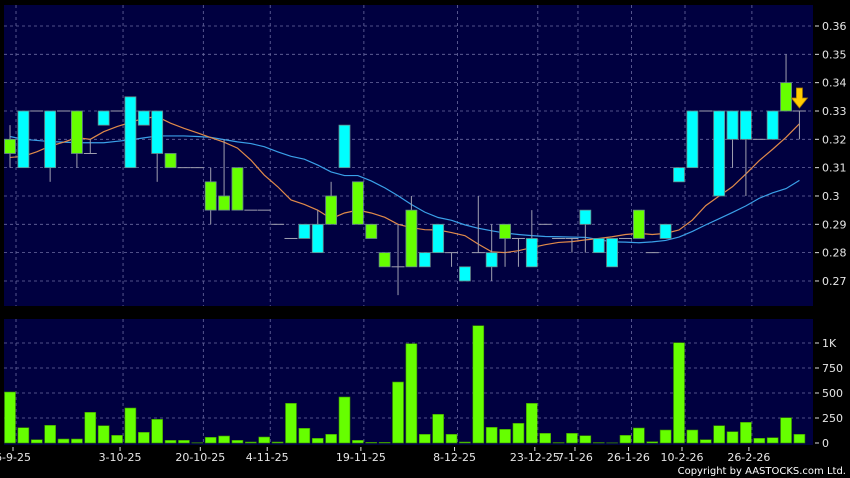 This screenshot has width=850, height=478. What do you see at coordinates (15, 457) in the screenshot?
I see `date-tick-label: 6-9-25` at bounding box center [15, 457].